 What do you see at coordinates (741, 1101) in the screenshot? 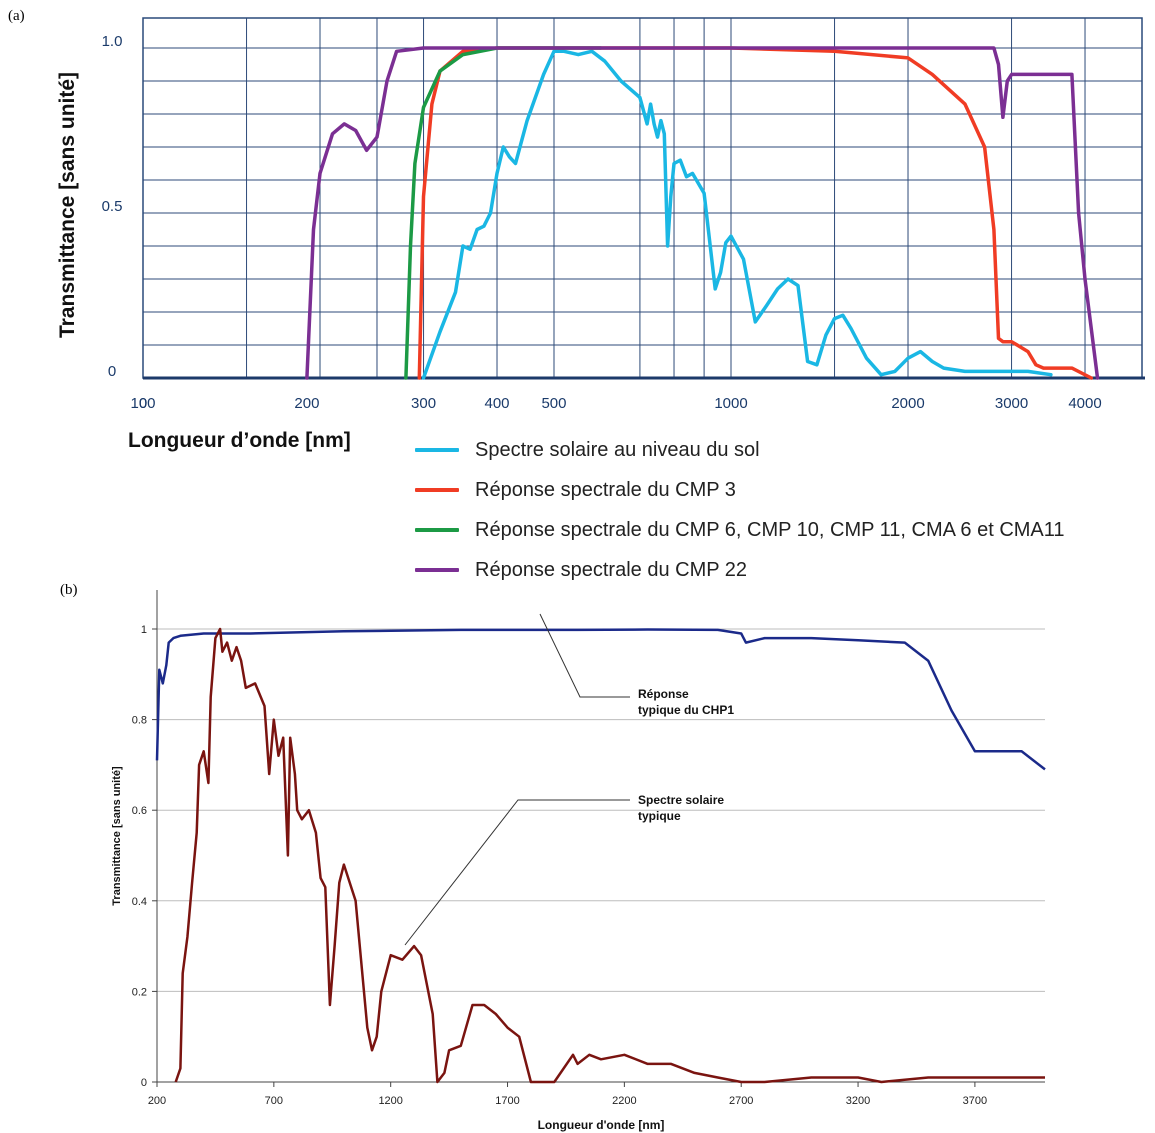
I see `x-tick-label: 2700` at bounding box center [741, 1101].